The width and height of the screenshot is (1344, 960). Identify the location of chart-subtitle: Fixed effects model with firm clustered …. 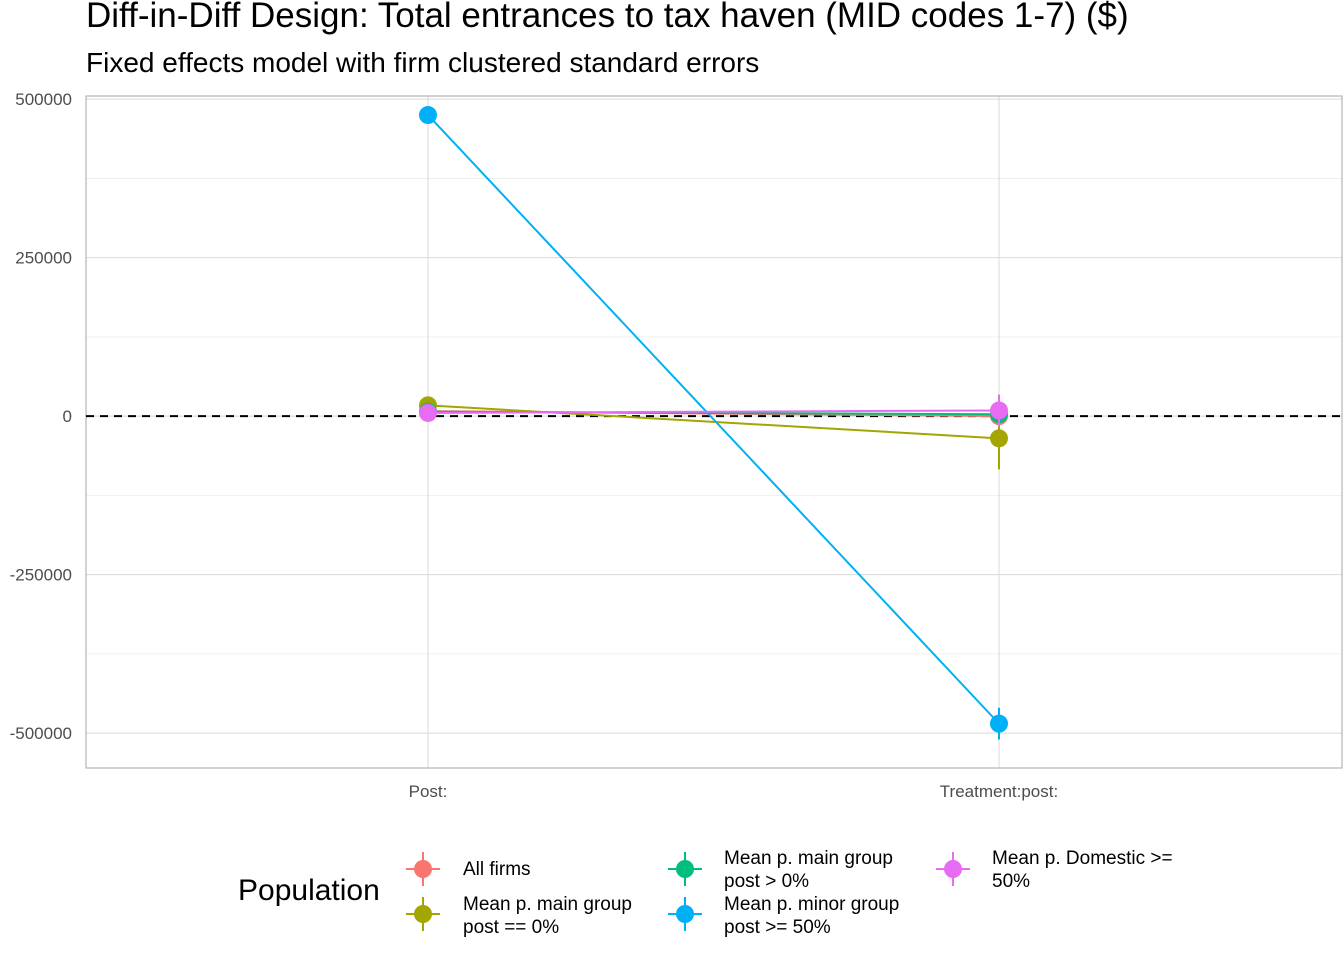
(423, 62).